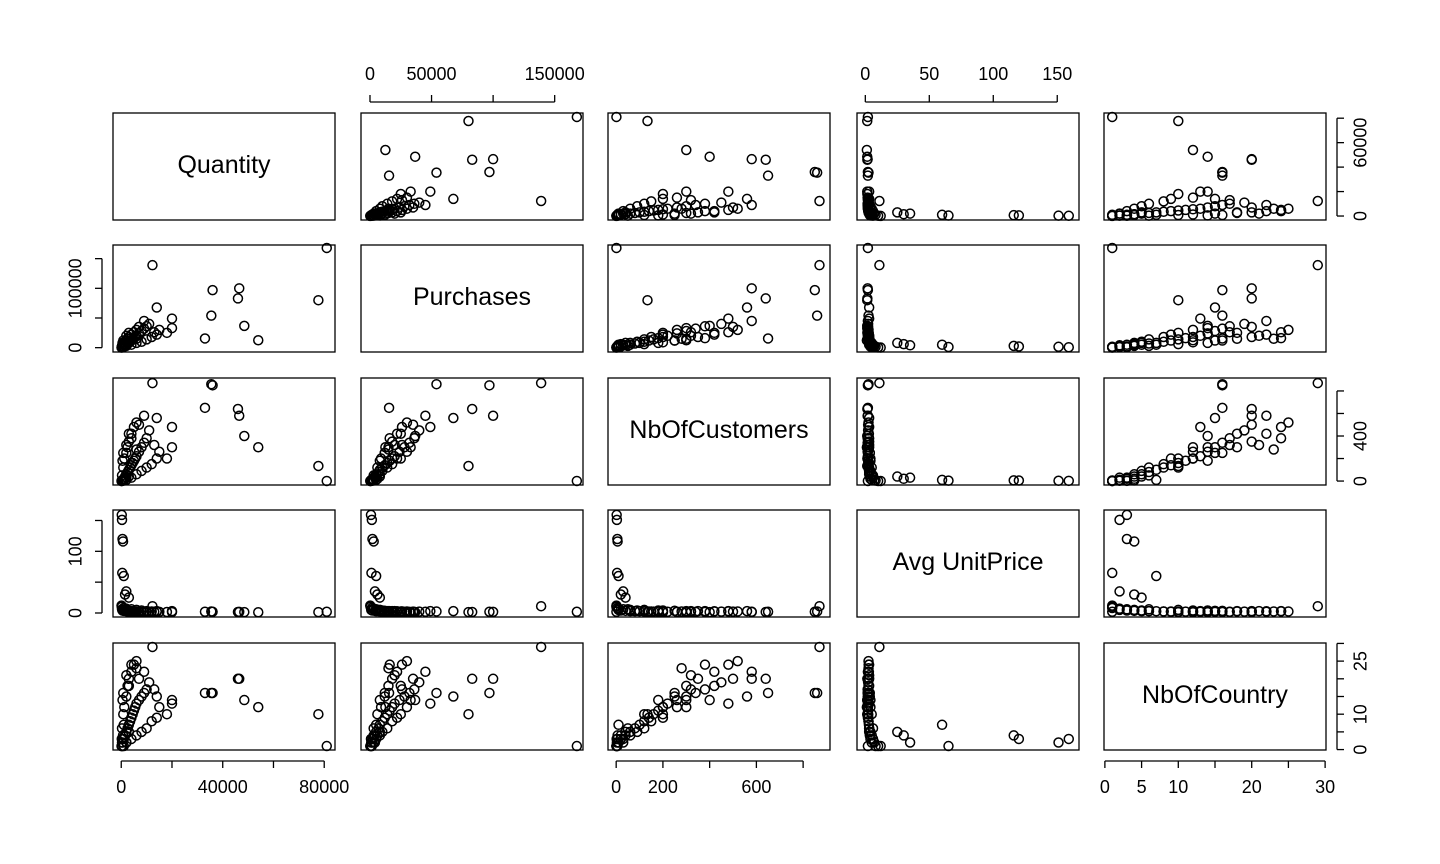 This screenshot has height=864, width=1440. I want to click on y-tick-label: 60000, so click(1361, 143).